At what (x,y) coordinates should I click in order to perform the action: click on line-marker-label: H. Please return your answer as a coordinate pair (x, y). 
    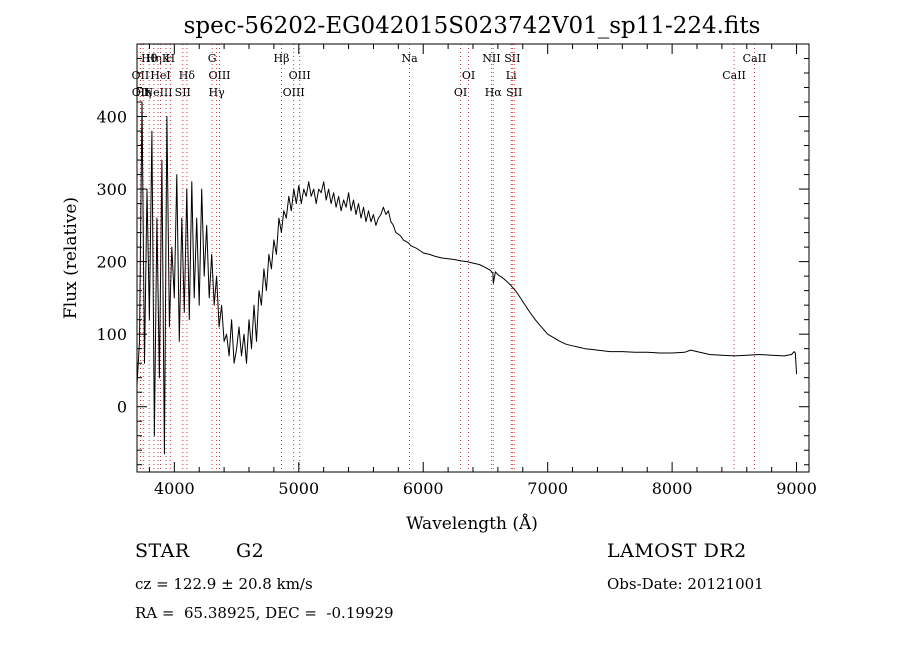
    Looking at the image, I should click on (171, 58).